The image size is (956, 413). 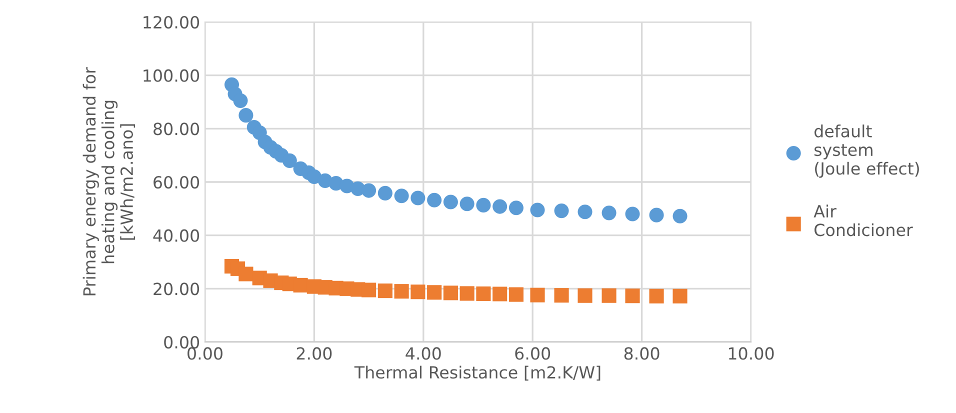 What do you see at coordinates (177, 129) in the screenshot?
I see `y-tick-label: 80.00` at bounding box center [177, 129].